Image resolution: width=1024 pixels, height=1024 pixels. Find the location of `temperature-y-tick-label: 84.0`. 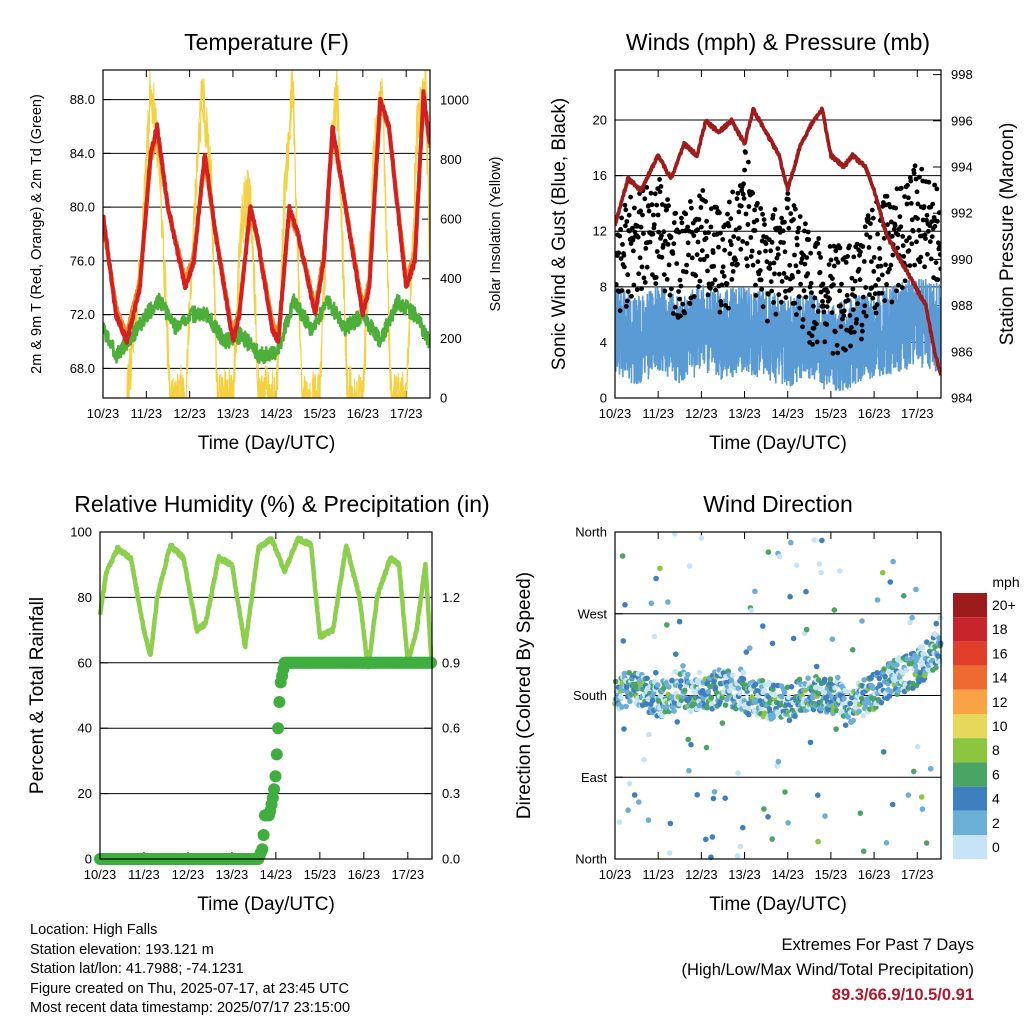

temperature-y-tick-label: 84.0 is located at coordinates (82, 153).